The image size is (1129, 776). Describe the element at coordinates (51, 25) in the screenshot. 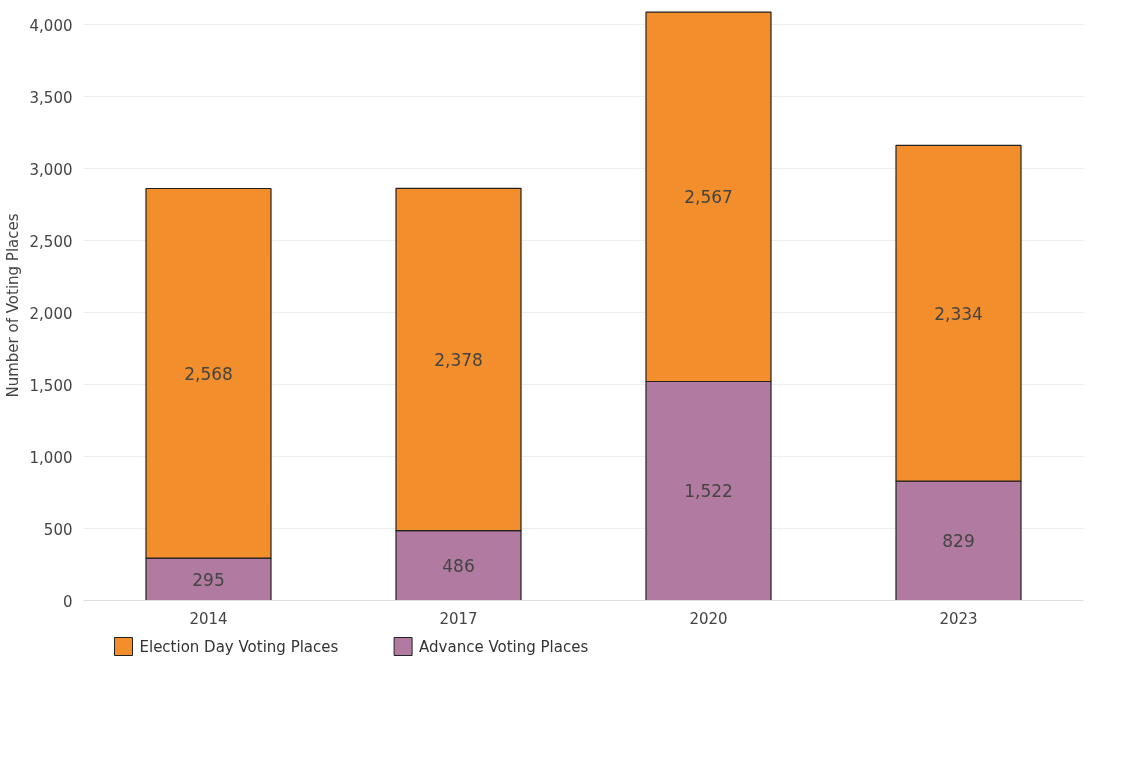

I see `y-tick-label: 4,000` at that location.